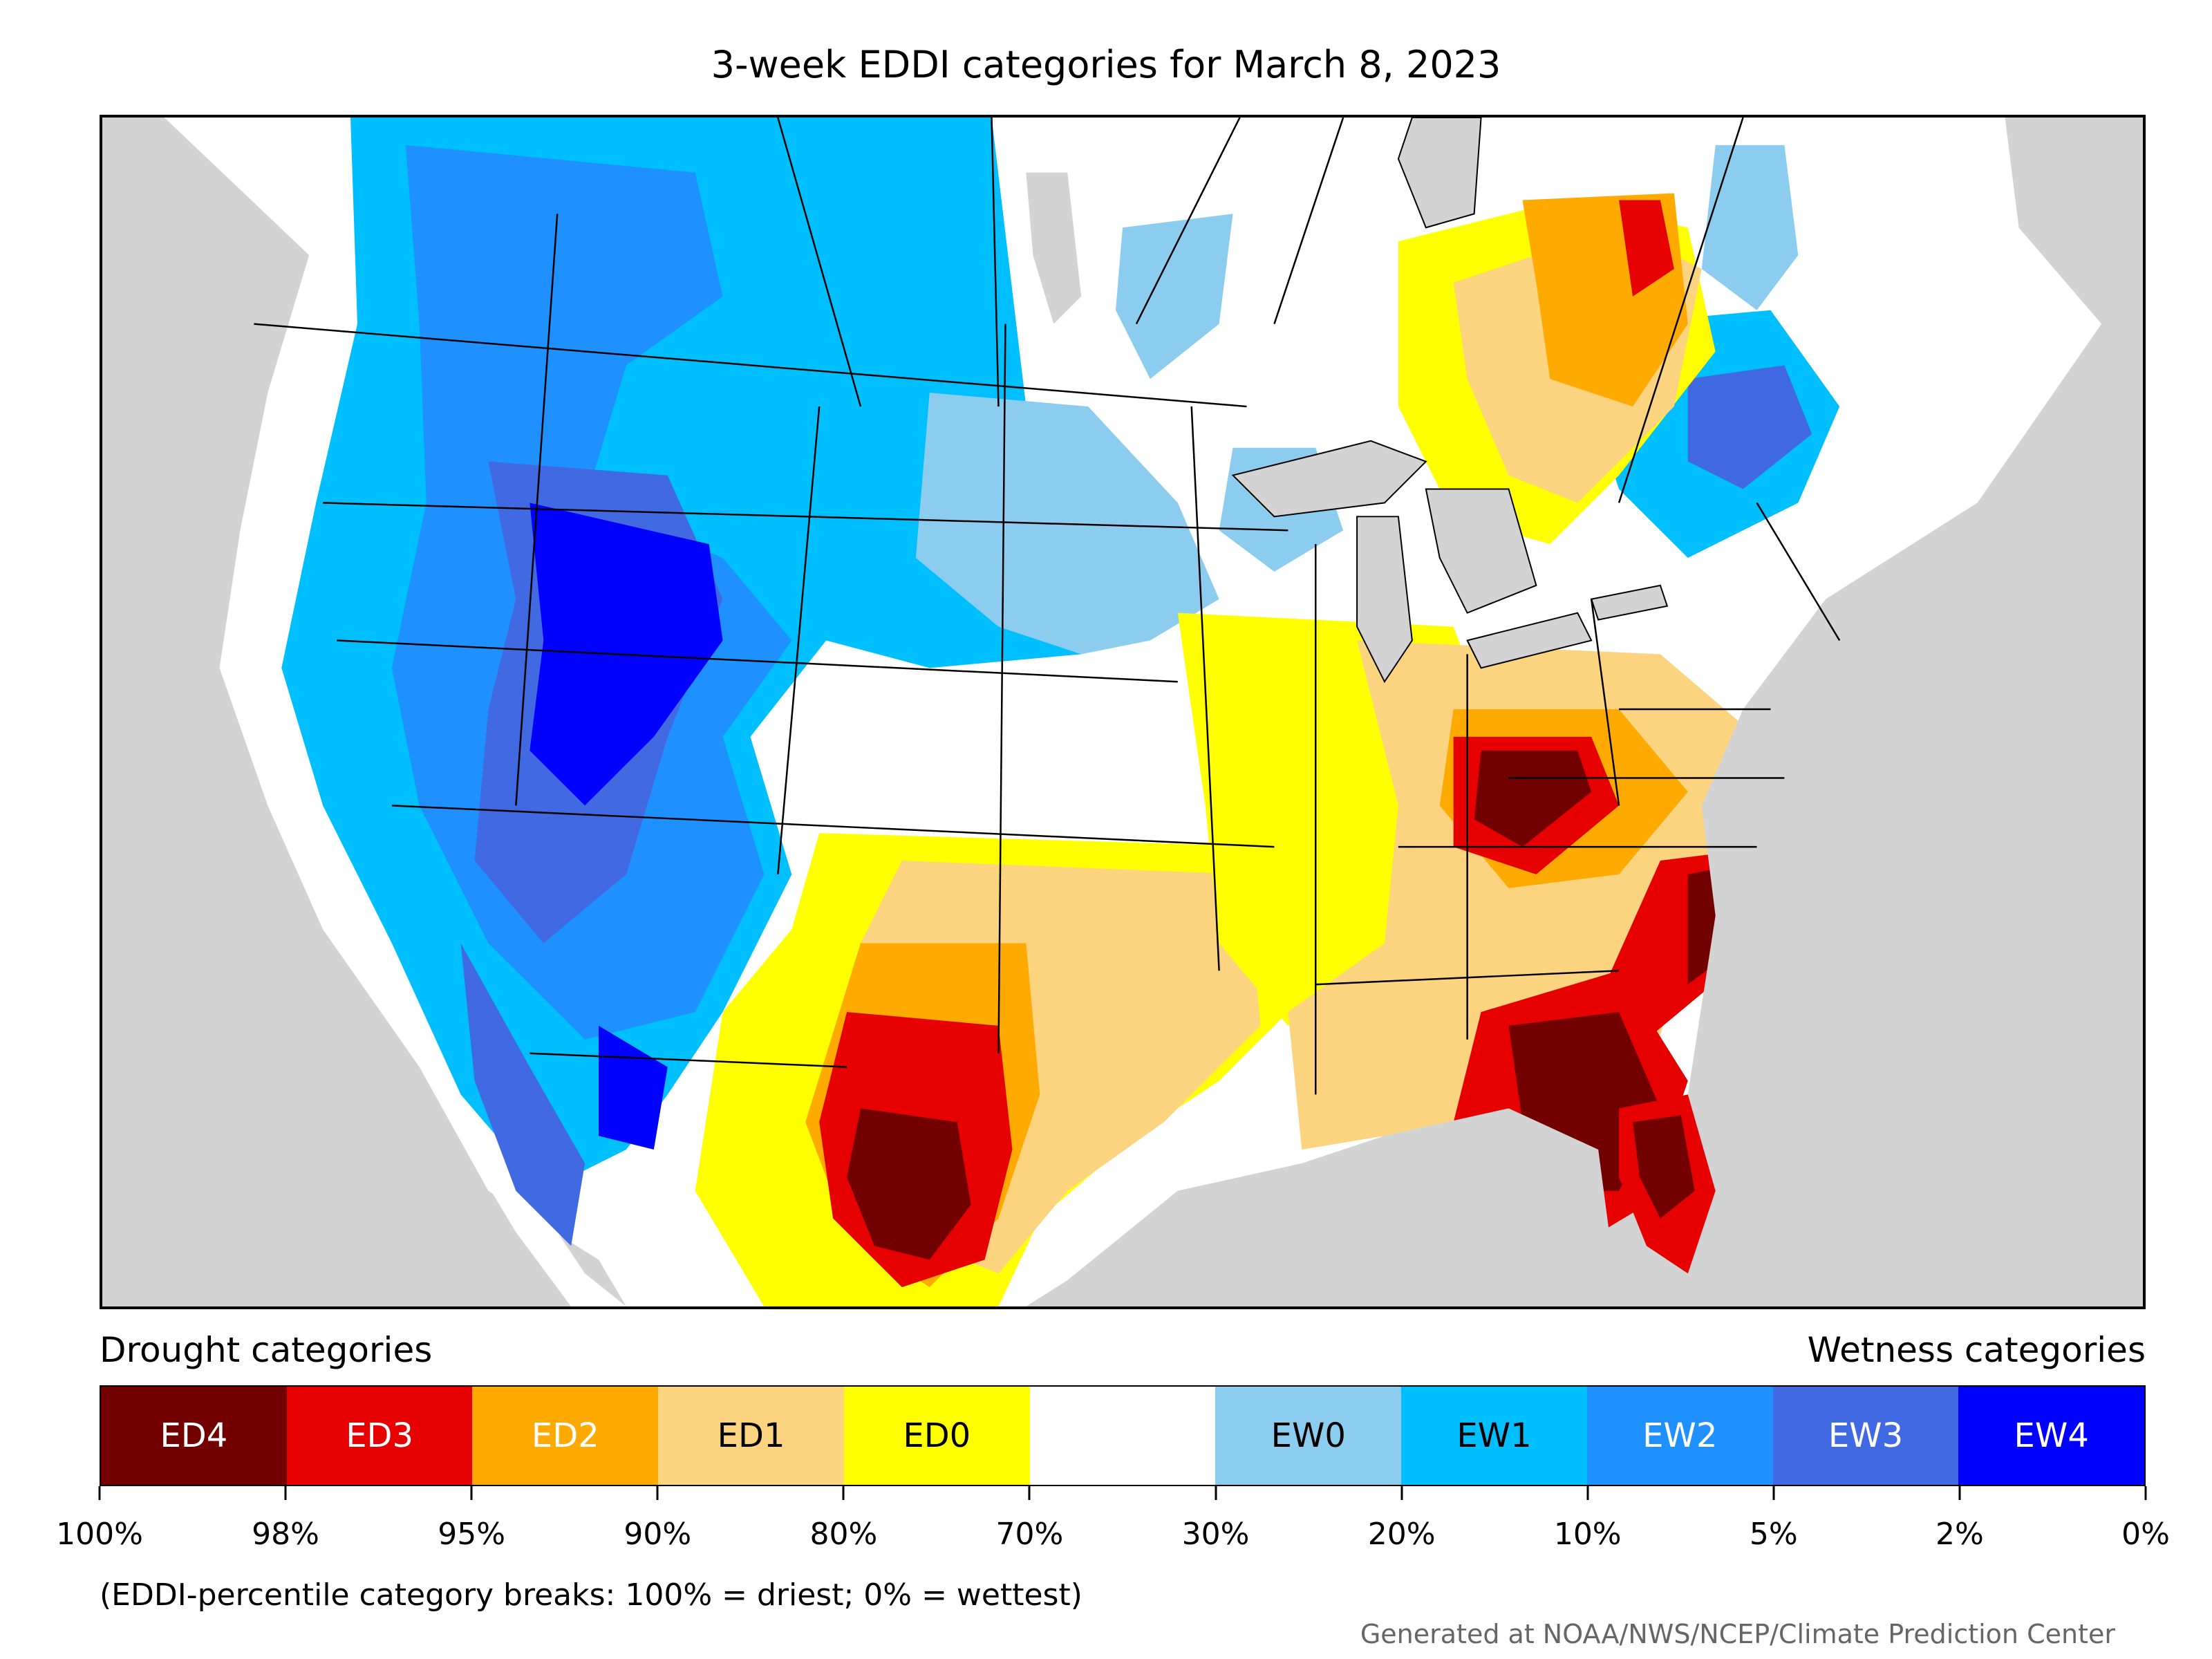 Image resolution: width=2212 pixels, height=1659 pixels. Describe the element at coordinates (1960, 1535) in the screenshot. I see `colorbar-tick-label: 2%` at that location.